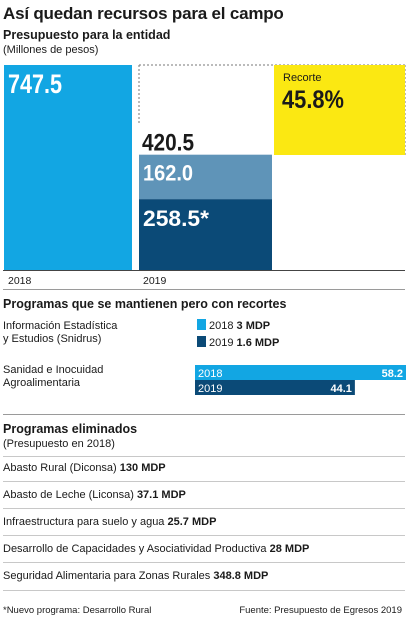 Image resolution: width=408 pixels, height=620 pixels. What do you see at coordinates (275, 387) in the screenshot?
I see `program-2-bar-2019` at bounding box center [275, 387].